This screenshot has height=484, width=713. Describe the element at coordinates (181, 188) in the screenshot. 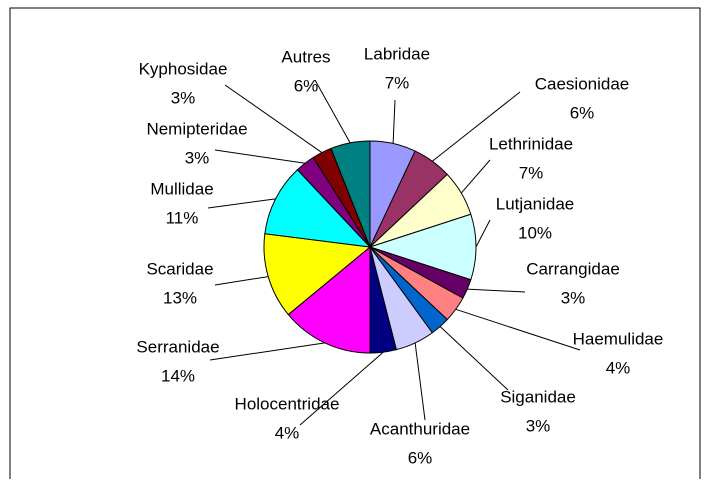

I see `slice-name: Mullidae` at that location.